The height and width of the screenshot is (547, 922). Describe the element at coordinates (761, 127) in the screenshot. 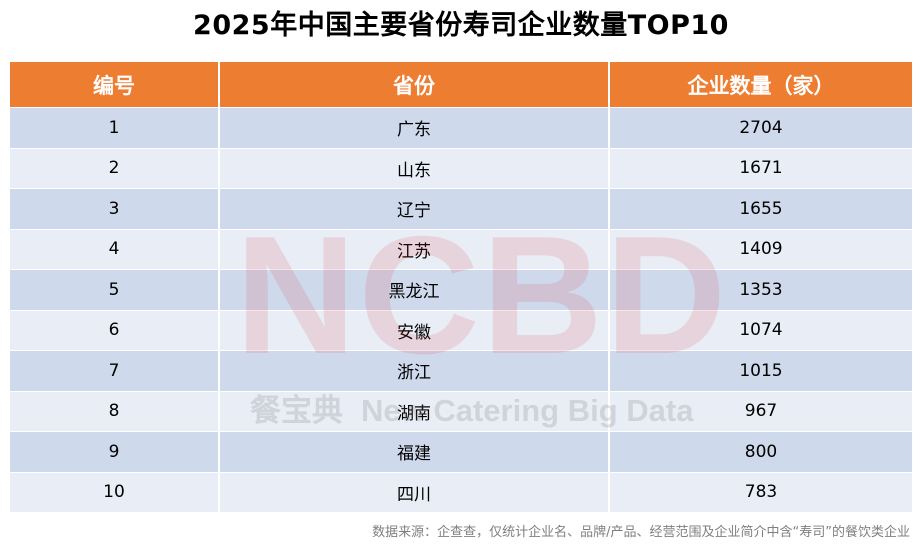

I see `cell-enterprise-count: 2704` at that location.